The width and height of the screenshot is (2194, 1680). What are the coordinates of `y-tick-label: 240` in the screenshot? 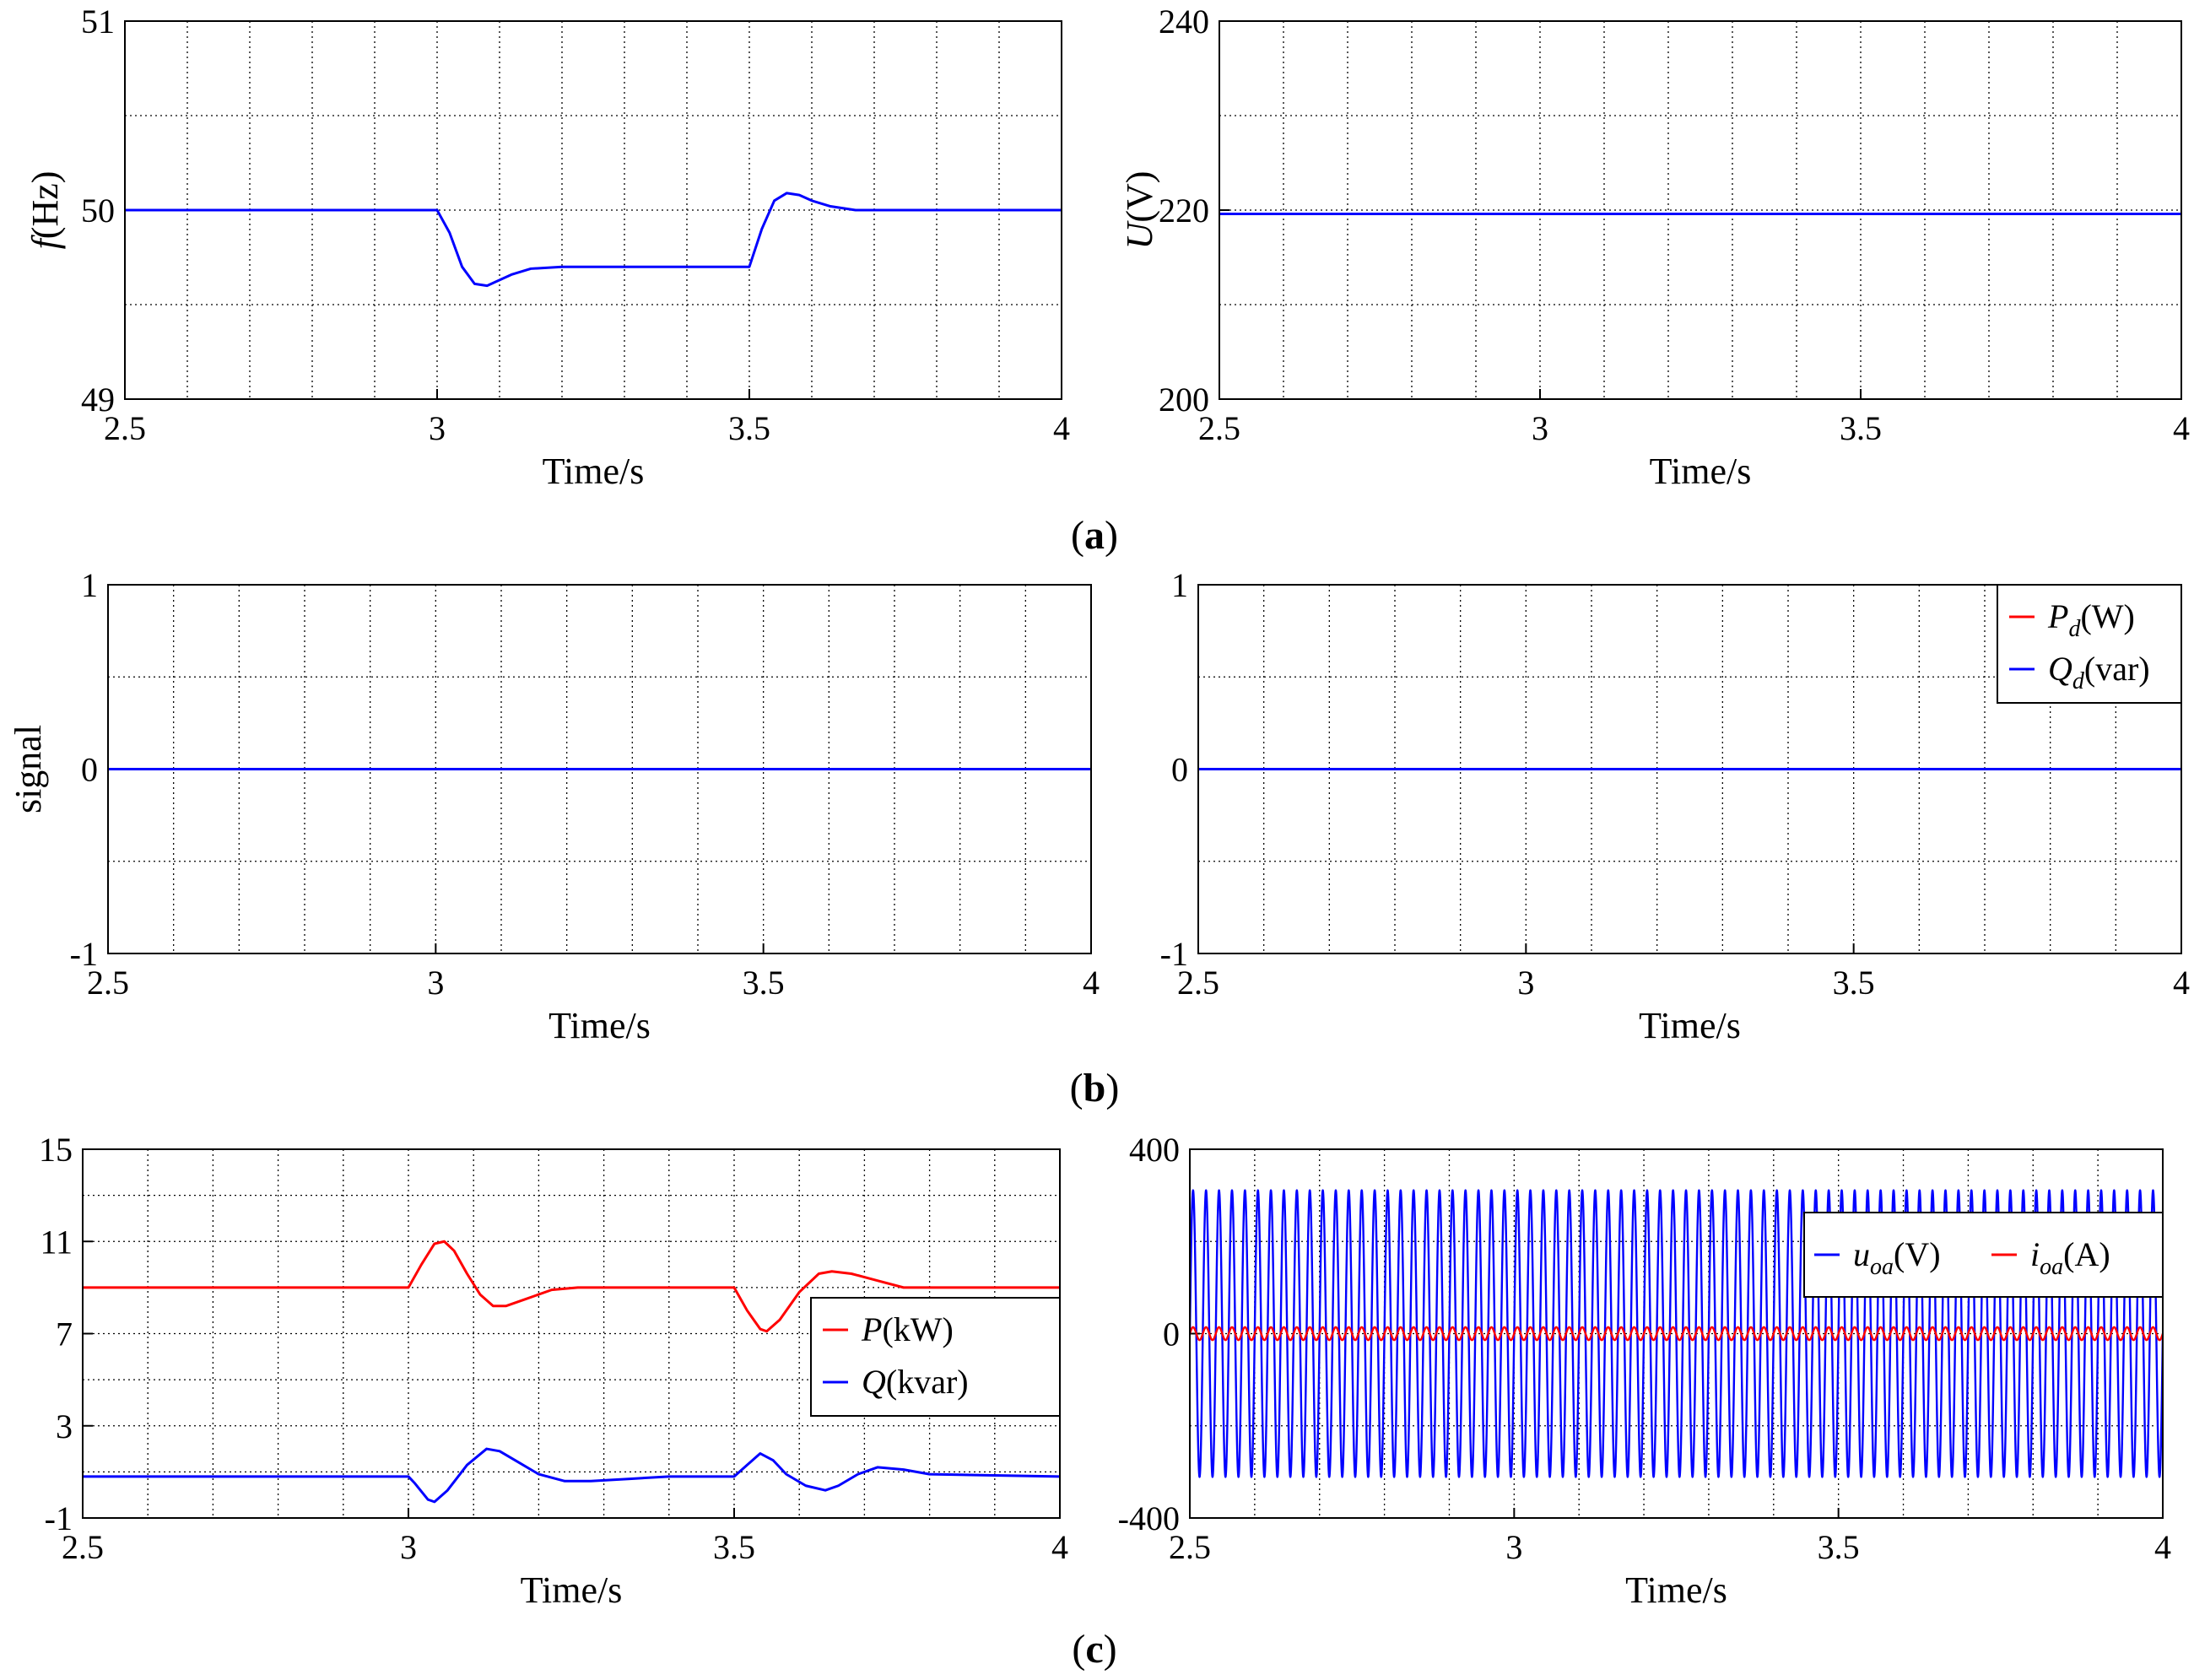 It's located at (1184, 22).